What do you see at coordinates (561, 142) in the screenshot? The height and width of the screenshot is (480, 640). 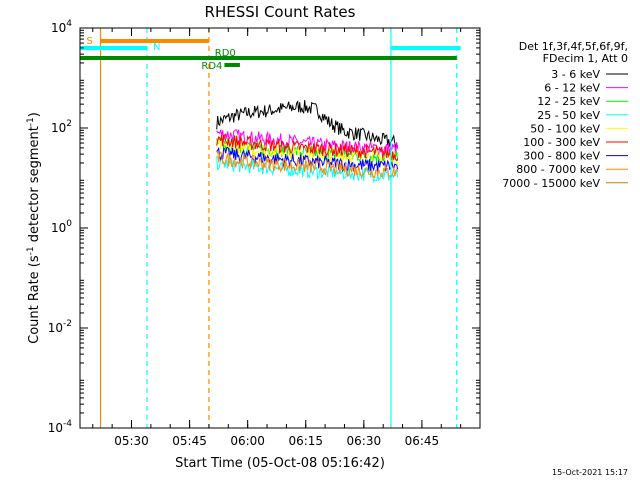 I see `legend-entry-label: 100 - 300 keV` at bounding box center [561, 142].